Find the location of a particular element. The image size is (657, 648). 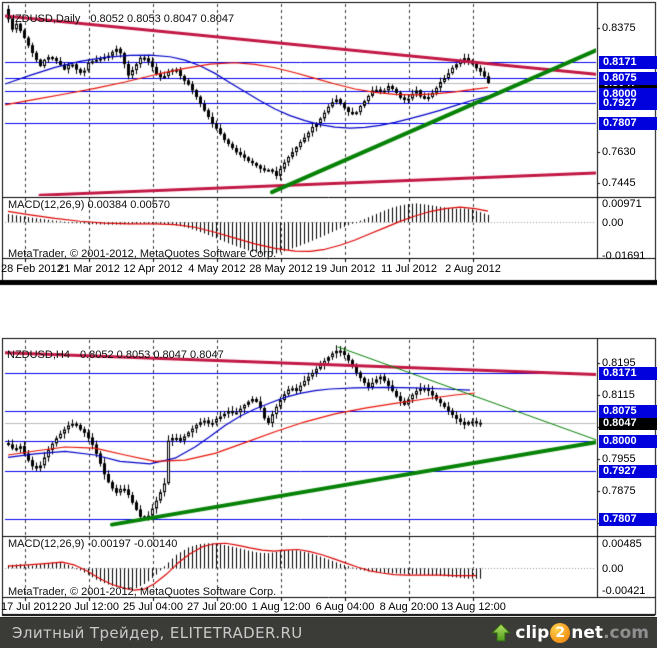

logo-two-badge: 2 is located at coordinates (560, 633).